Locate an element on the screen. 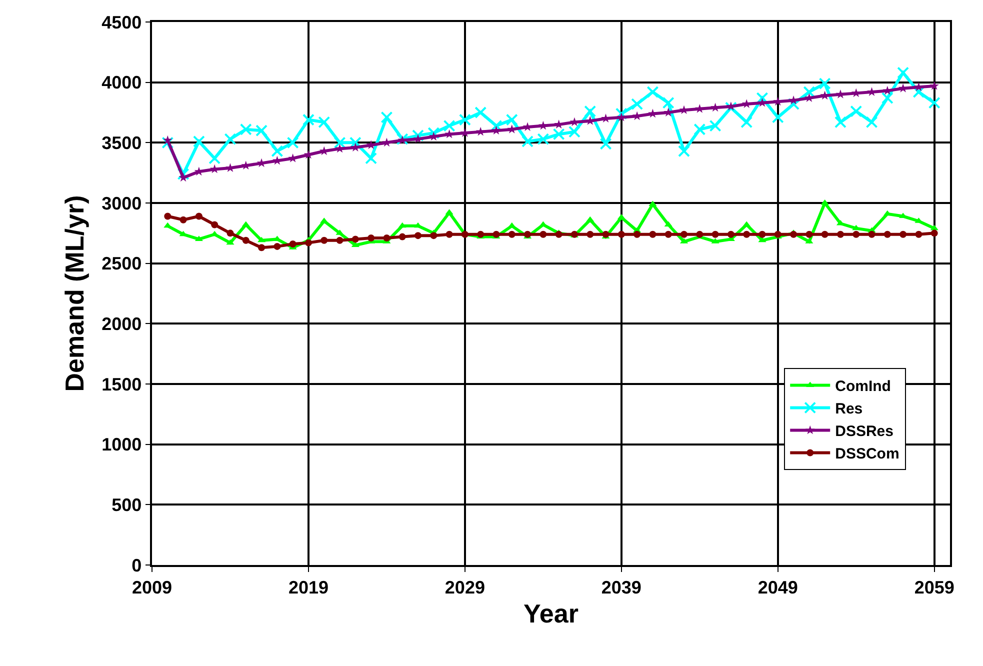 Image resolution: width=983 pixels, height=666 pixels. legend-label: DSSCom is located at coordinates (867, 454).